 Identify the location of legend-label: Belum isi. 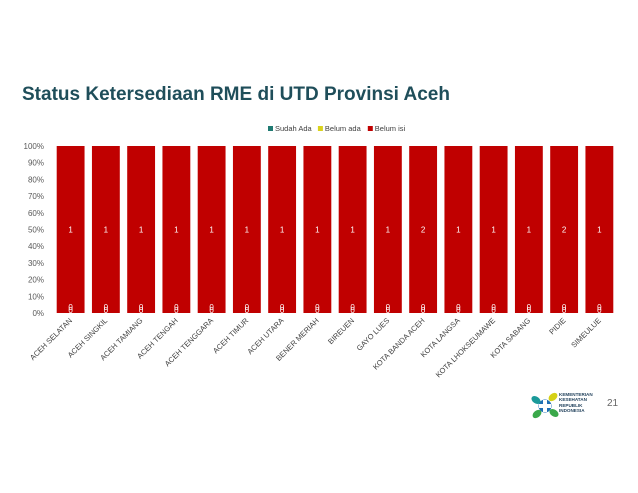
(390, 128).